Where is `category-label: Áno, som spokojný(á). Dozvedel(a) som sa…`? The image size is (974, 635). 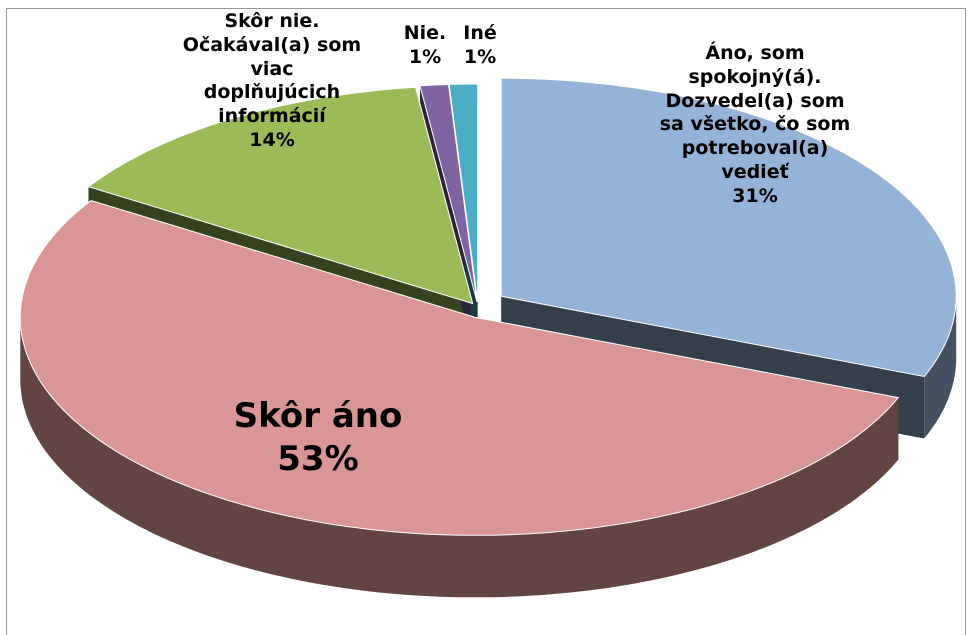
category-label: Áno, som spokojný(á). Dozvedel(a) som sa… is located at coordinates (755, 112).